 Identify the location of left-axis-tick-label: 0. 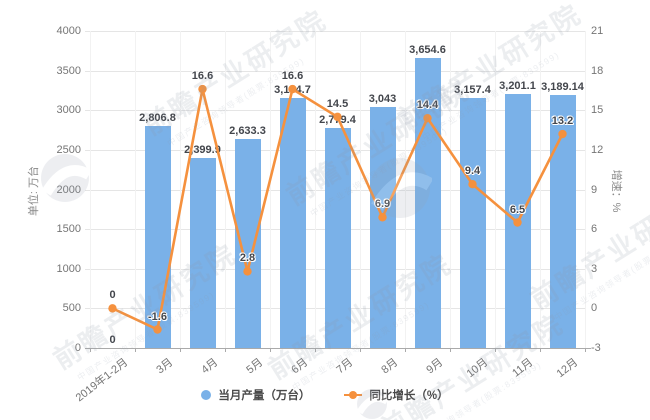
(77, 348).